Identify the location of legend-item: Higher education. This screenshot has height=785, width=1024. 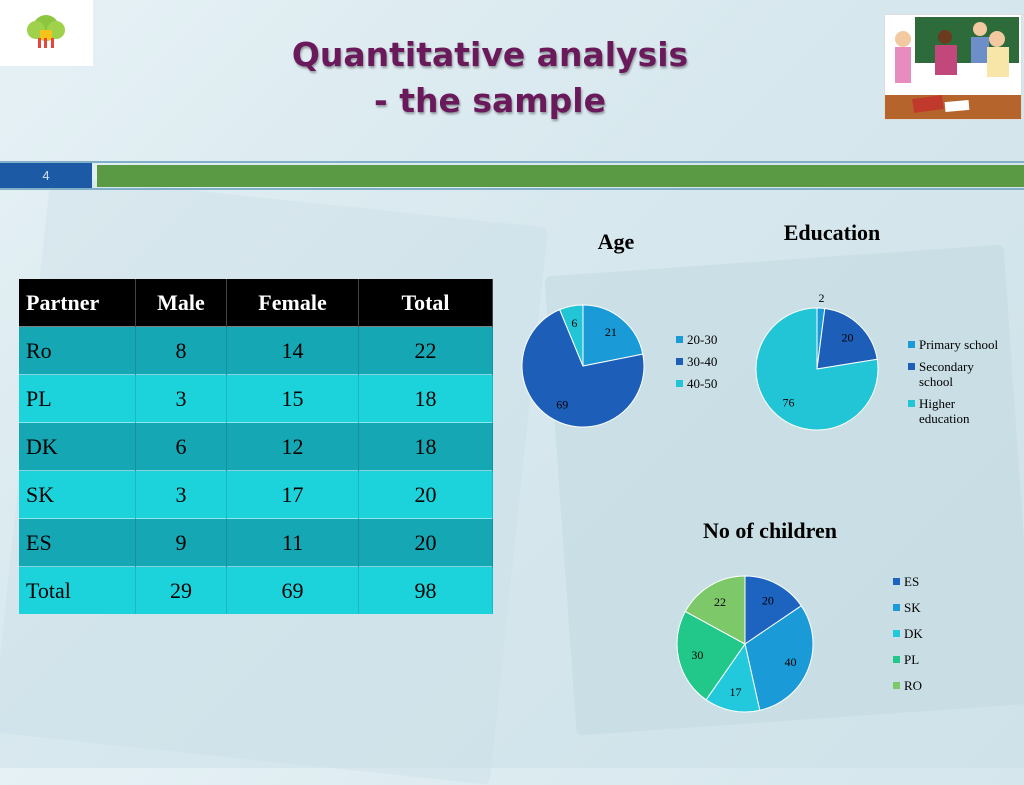
(954, 411).